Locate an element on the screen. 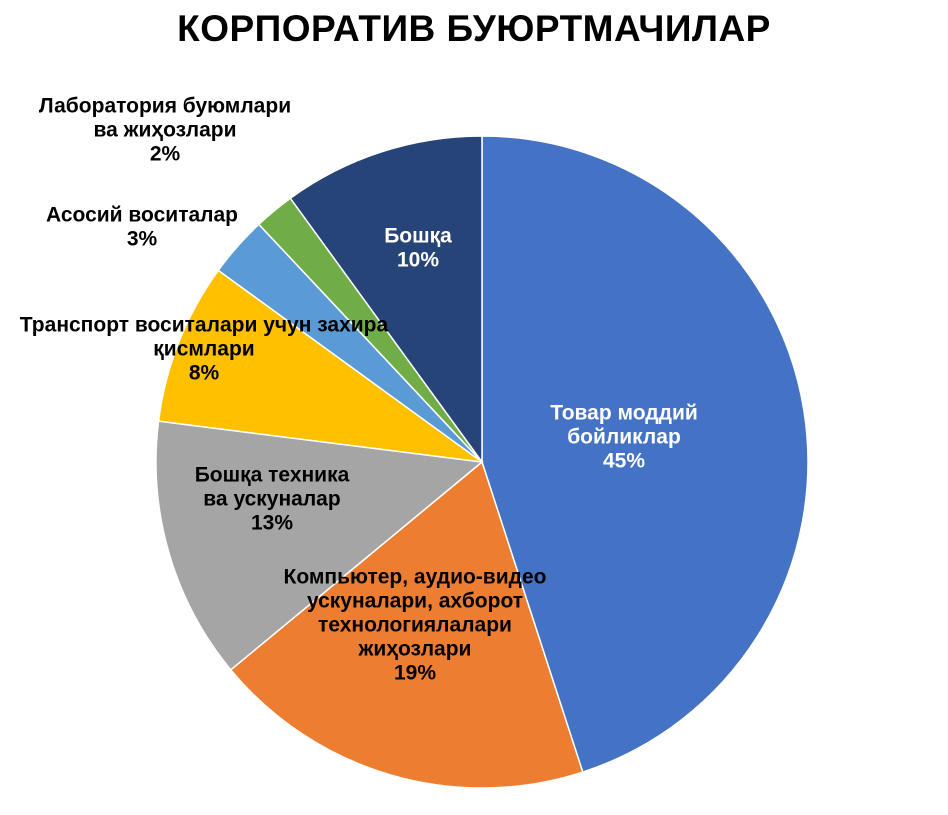 The image size is (948, 815). slice-label-line: технологиялалари is located at coordinates (415, 625).